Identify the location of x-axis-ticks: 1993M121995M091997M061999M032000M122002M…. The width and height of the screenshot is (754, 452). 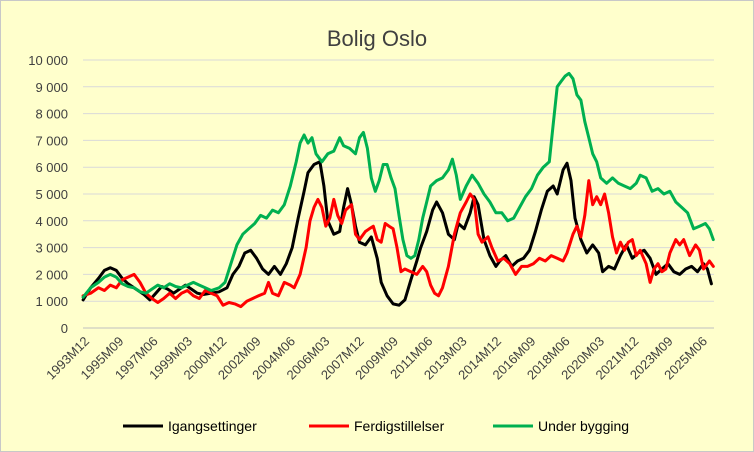
(376, 358).